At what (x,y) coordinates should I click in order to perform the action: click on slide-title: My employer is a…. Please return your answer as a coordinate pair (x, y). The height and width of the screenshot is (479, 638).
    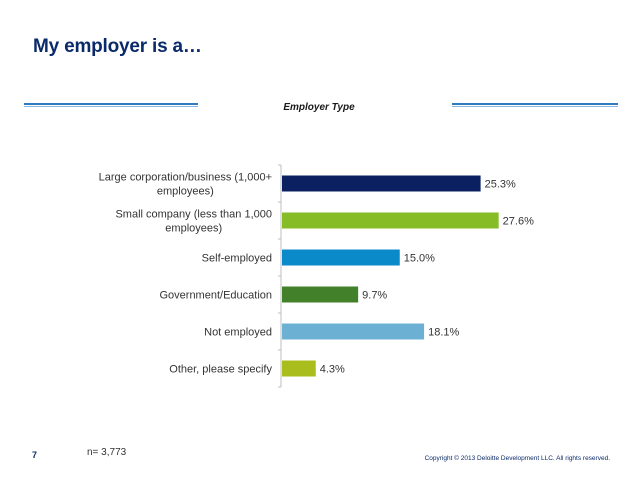
    Looking at the image, I should click on (117, 46).